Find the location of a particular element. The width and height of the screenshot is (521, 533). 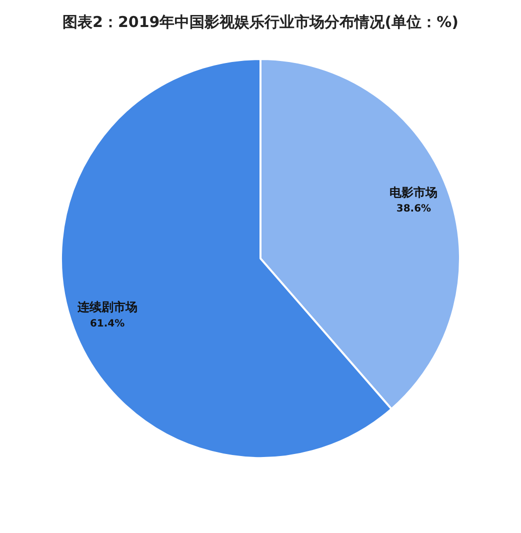

slice-label: 连续剧市场 is located at coordinates (107, 307).